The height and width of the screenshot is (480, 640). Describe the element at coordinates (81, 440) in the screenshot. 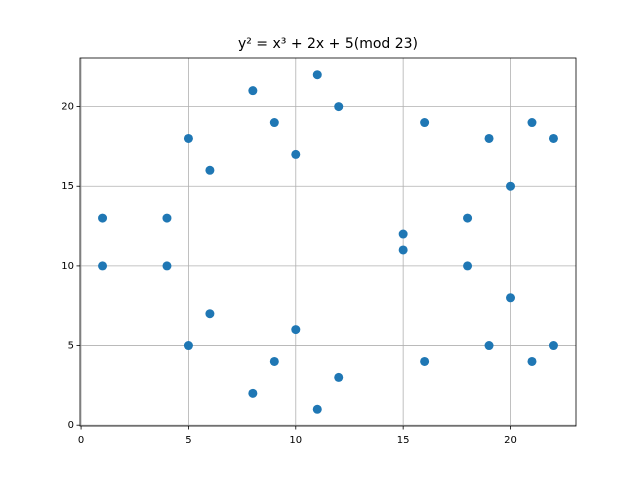

I see `x-tick-label: 0` at that location.